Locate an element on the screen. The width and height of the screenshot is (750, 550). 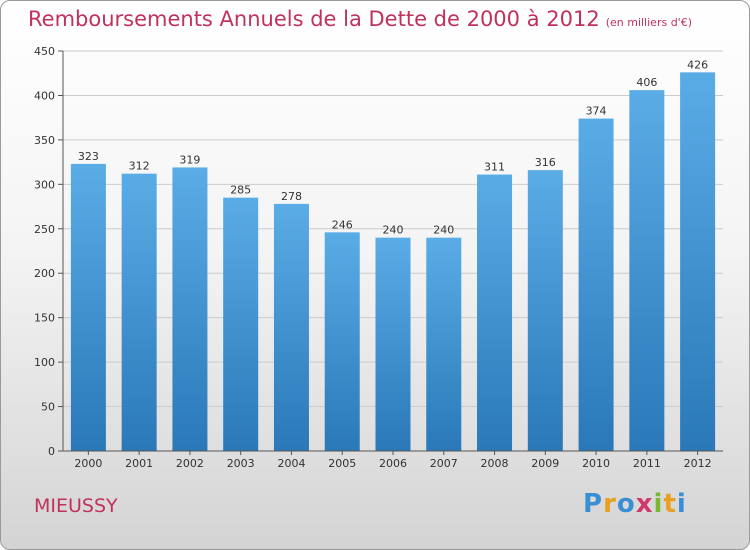
bar-value-label: 312 is located at coordinates (139, 166).